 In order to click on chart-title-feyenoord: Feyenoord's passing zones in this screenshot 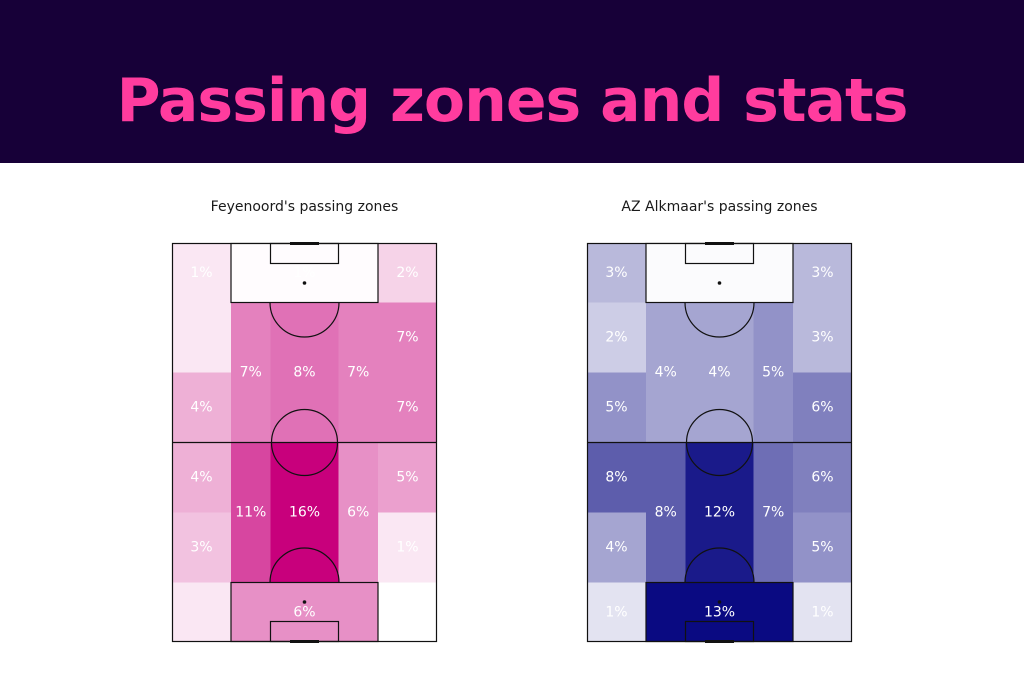, I will do `click(304, 207)`.